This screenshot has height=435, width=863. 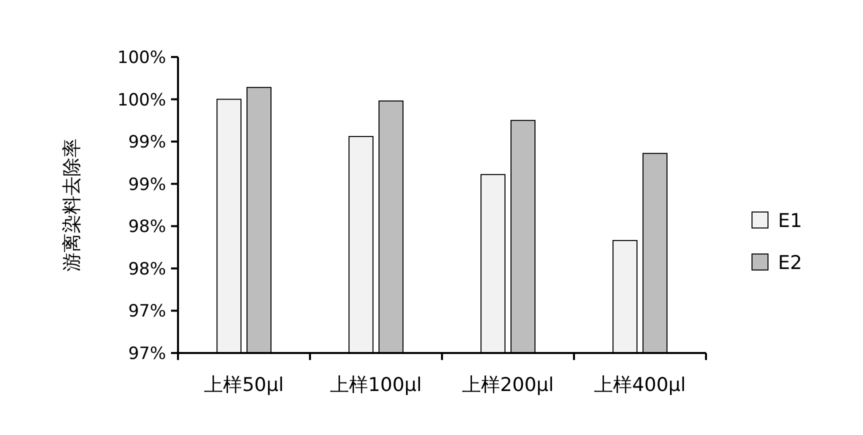 What do you see at coordinates (790, 263) in the screenshot?
I see `legend-label: E2` at bounding box center [790, 263].